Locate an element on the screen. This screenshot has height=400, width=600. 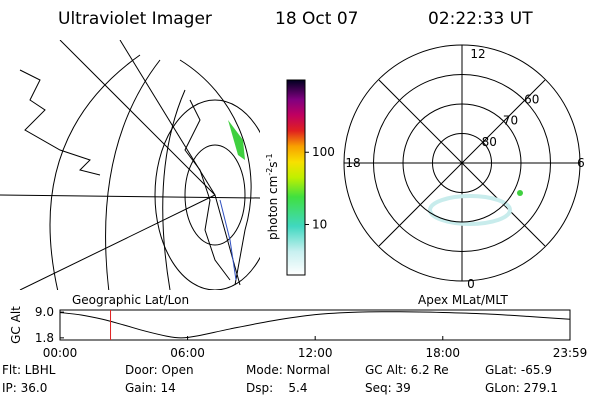
unit: s is located at coordinates (273, 164).